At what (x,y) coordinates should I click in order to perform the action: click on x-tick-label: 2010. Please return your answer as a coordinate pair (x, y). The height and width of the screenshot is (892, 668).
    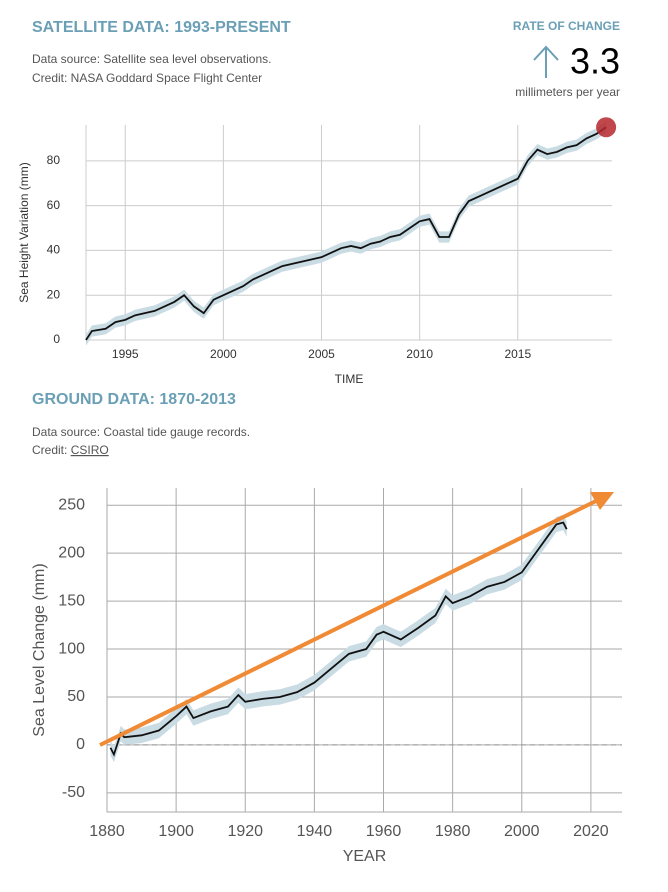
    Looking at the image, I should click on (419, 354).